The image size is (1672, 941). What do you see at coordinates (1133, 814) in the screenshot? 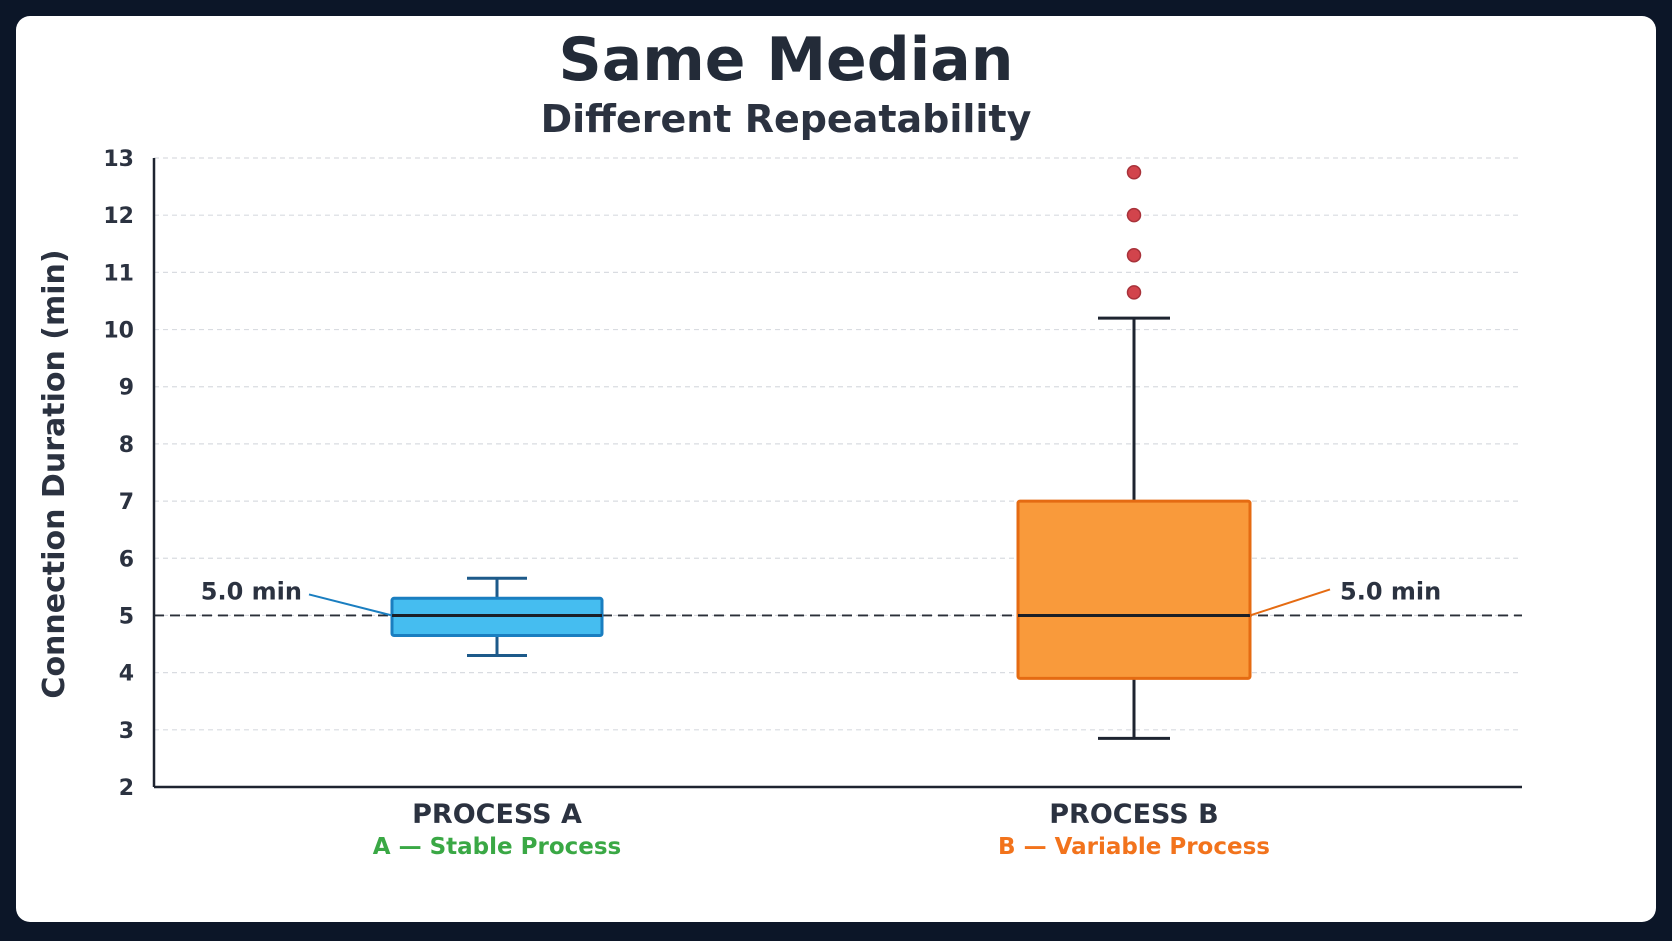
I see `x-category-label: PROCESS B` at bounding box center [1133, 814].